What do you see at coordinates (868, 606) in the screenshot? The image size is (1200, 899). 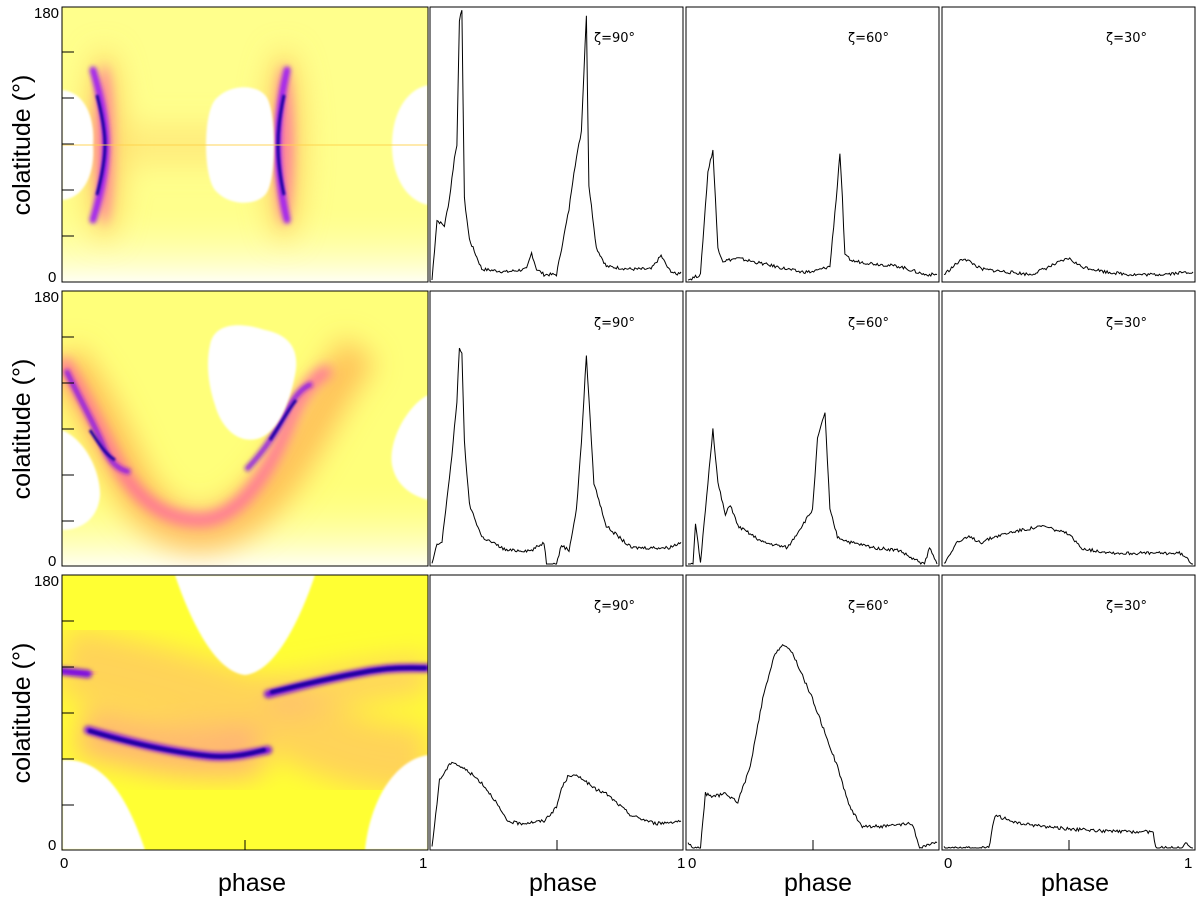 I see `zeta-label-r2-c2: ζ=60°` at bounding box center [868, 606].